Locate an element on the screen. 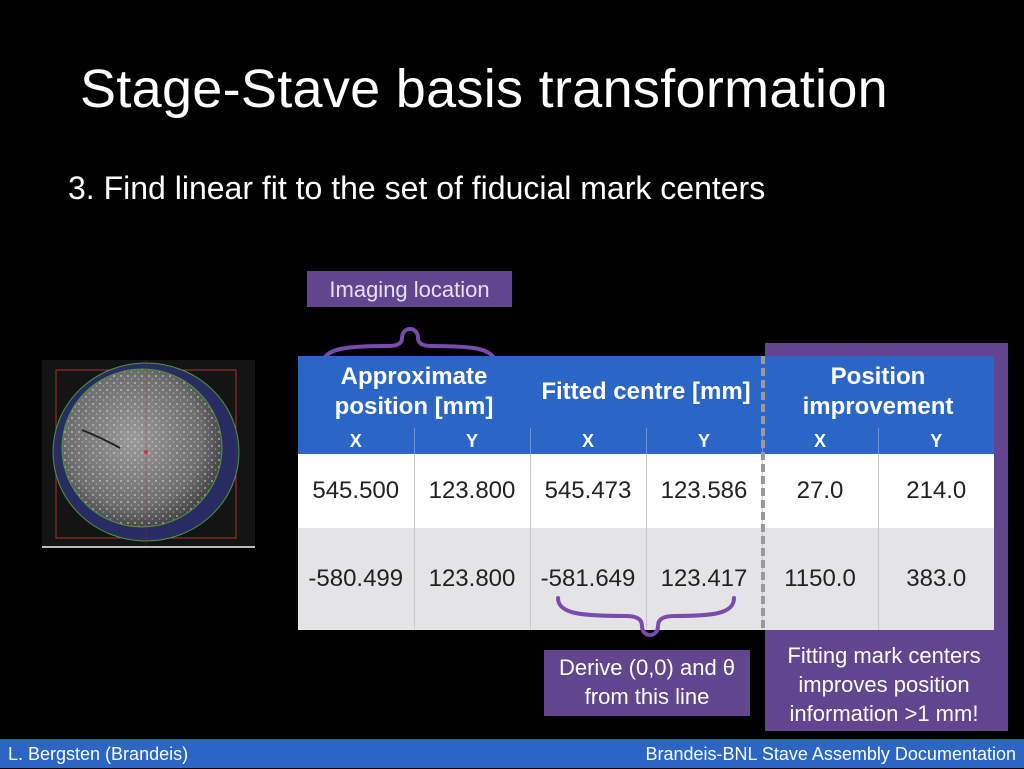 The height and width of the screenshot is (769, 1024). slide-title: Stage-Stave basis transformation is located at coordinates (484, 89).